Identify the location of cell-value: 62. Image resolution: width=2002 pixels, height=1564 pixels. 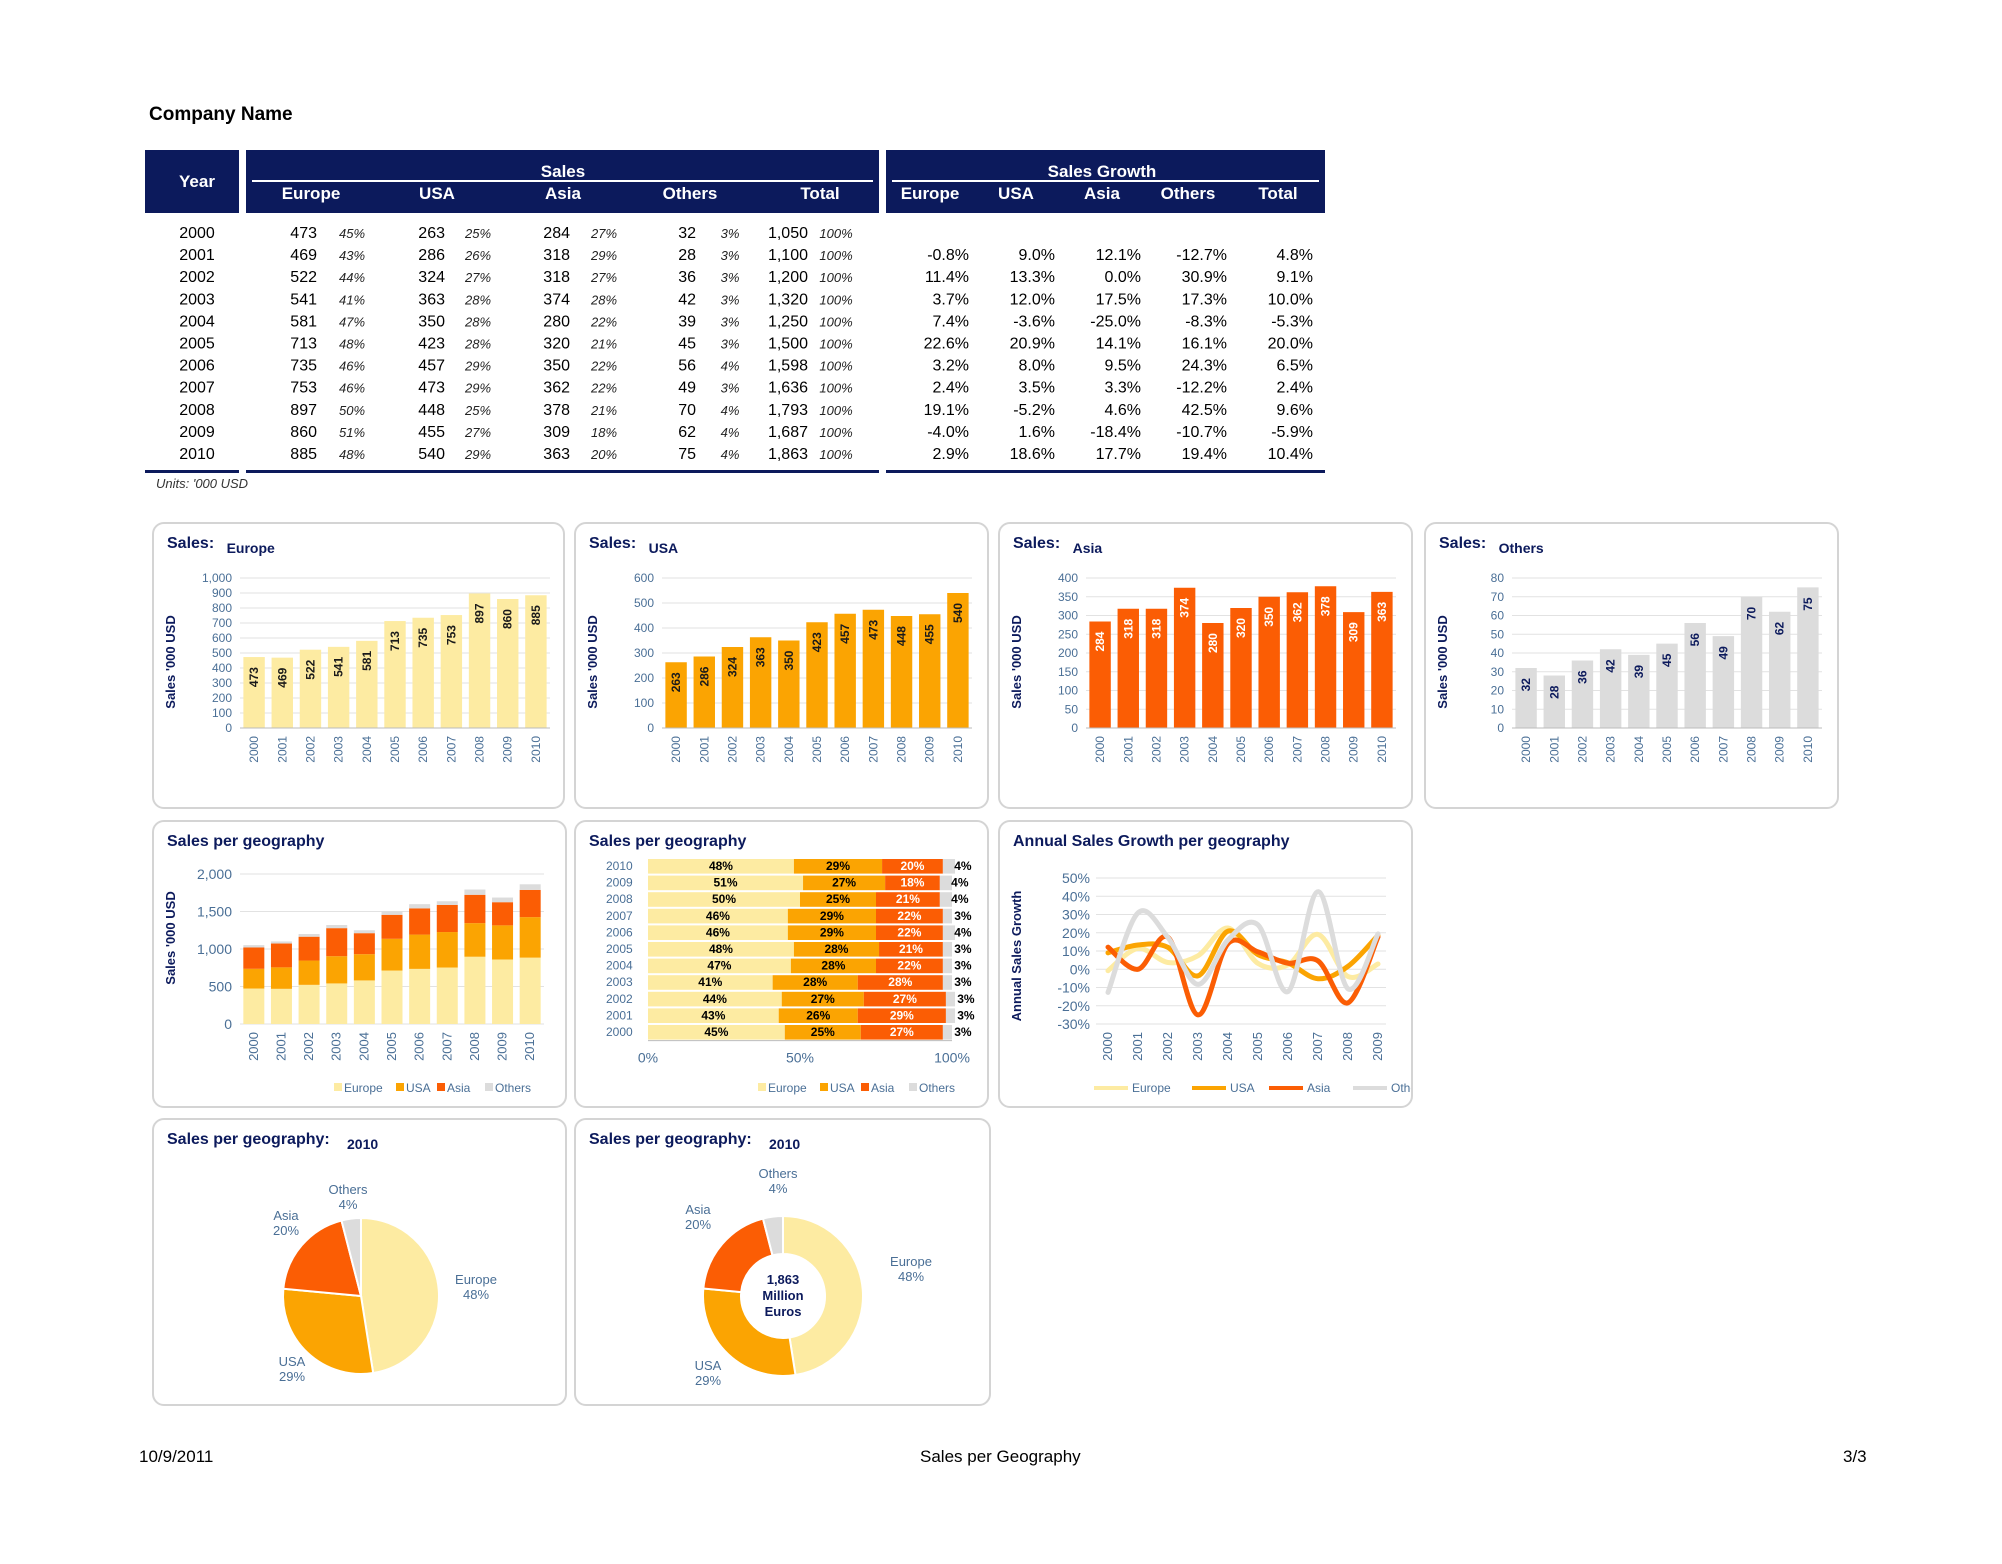
(687, 432).